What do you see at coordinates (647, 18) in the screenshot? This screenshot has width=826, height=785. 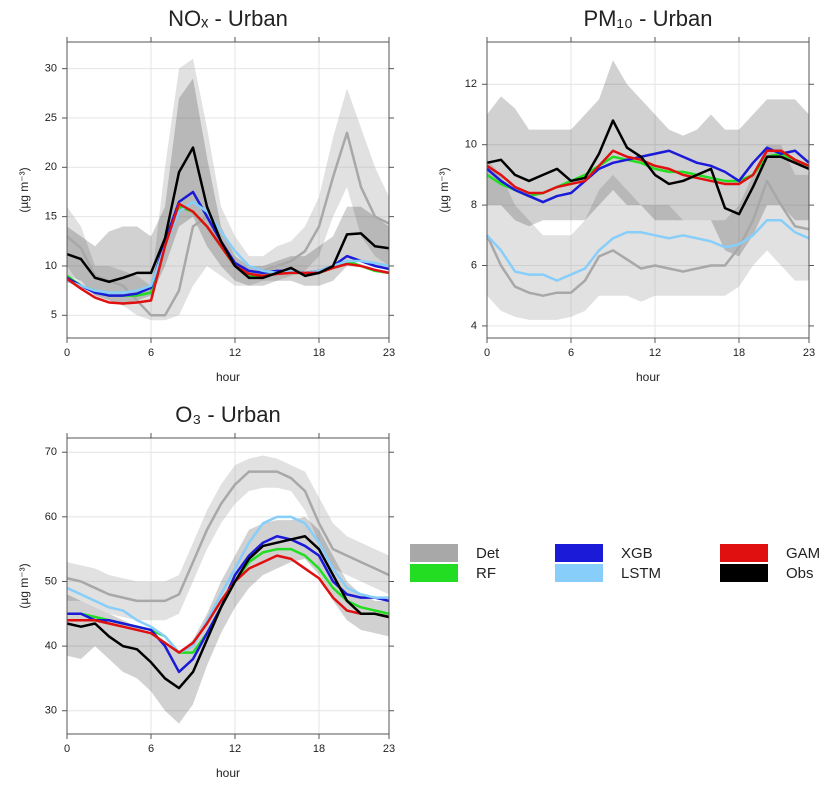 I see `chart-title: PM₁₀ - Urban` at bounding box center [647, 18].